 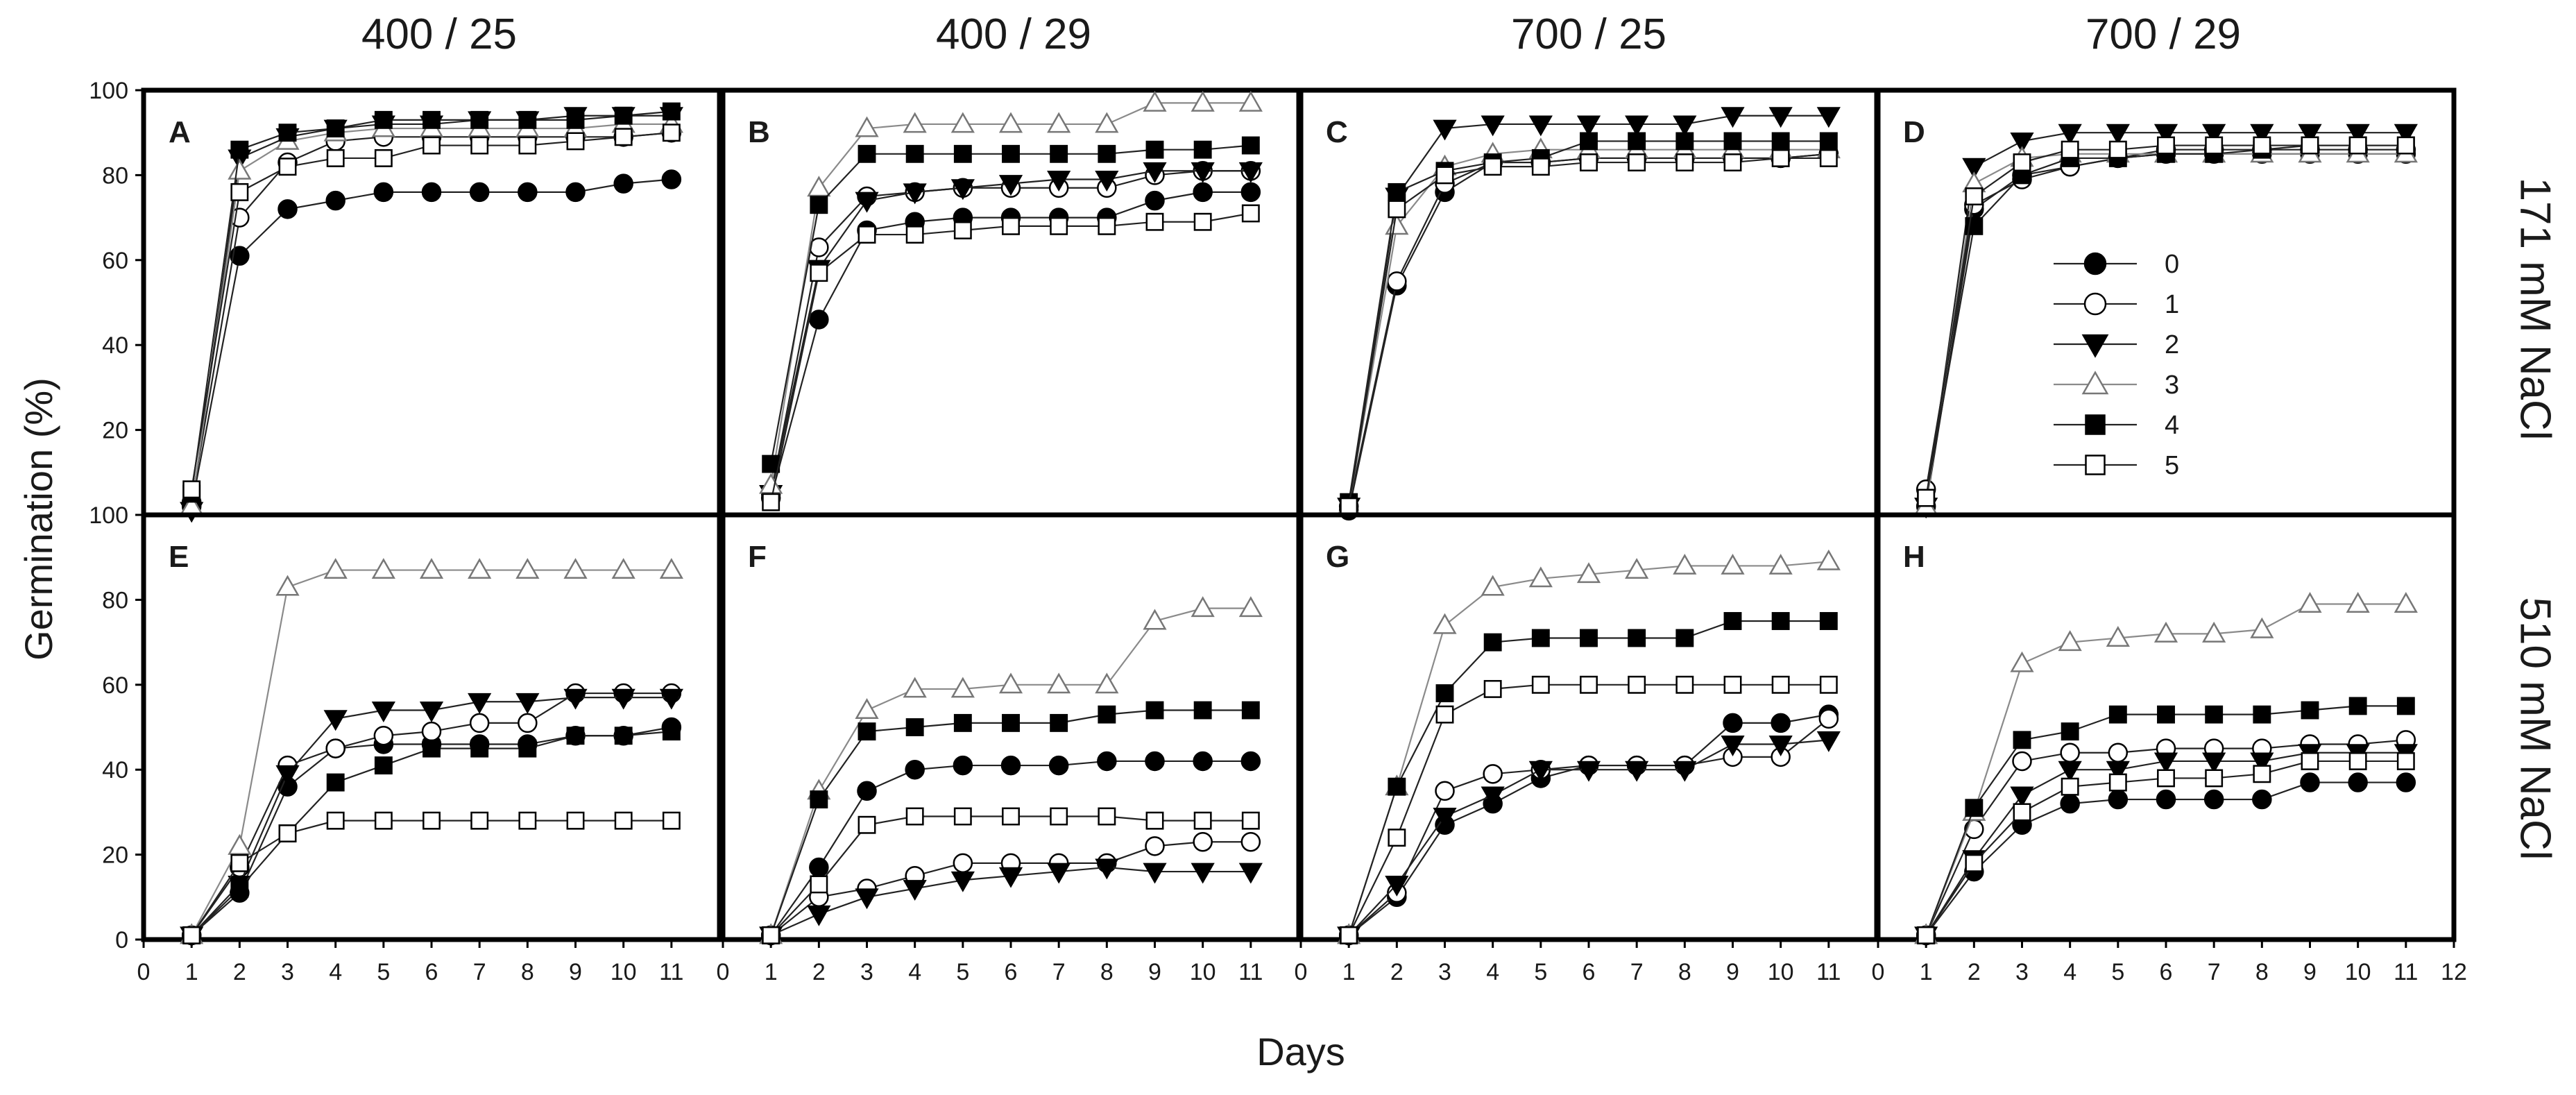 I want to click on x-axis-title: Days, so click(x=1300, y=1051).